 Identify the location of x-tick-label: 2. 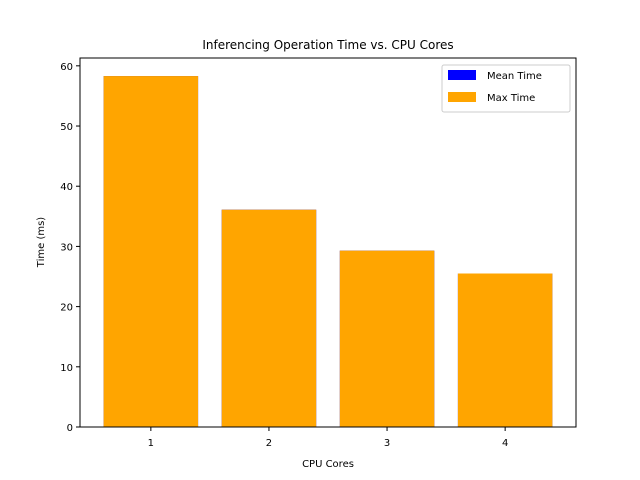
(269, 443).